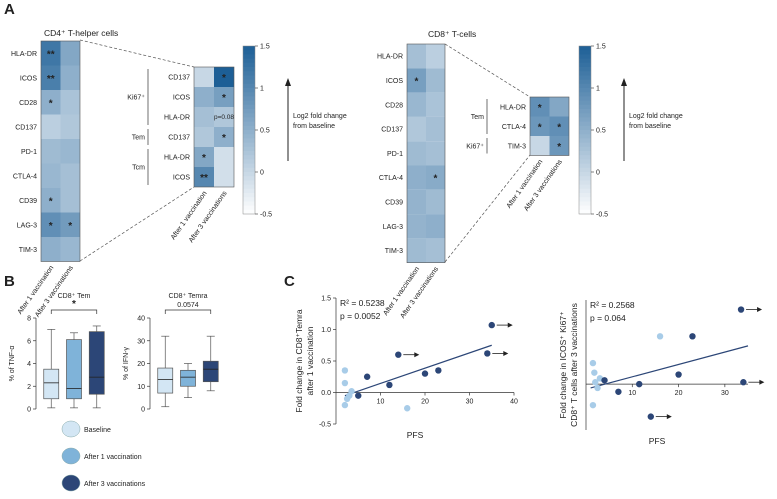 This screenshot has height=499, width=777. What do you see at coordinates (624, 82) in the screenshot?
I see `colorbar-arrow-head` at bounding box center [624, 82].